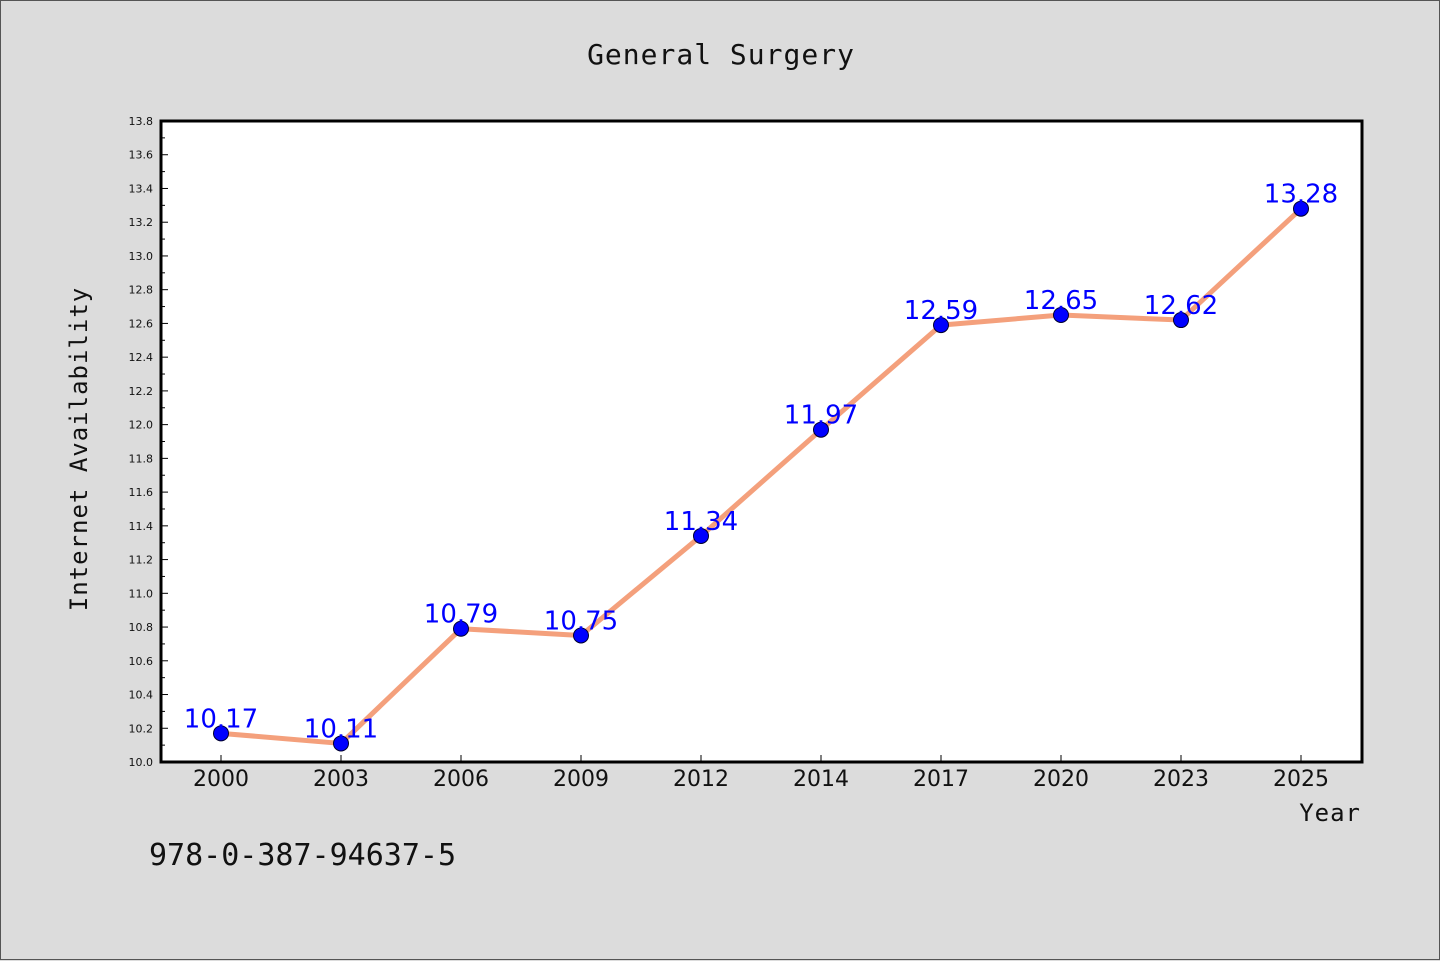 The height and width of the screenshot is (961, 1440). I want to click on y-tick-label: 13.6, so click(141, 155).